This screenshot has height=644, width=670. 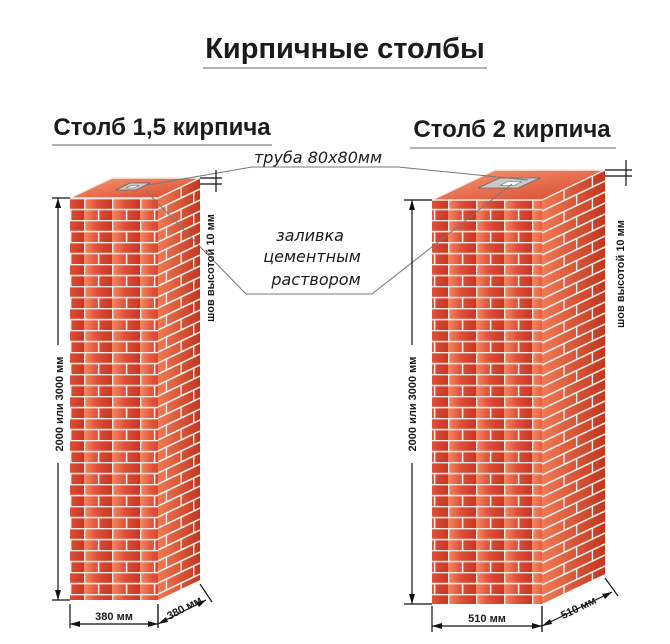 I want to click on pillar-left-front-face, so click(x=114, y=399).